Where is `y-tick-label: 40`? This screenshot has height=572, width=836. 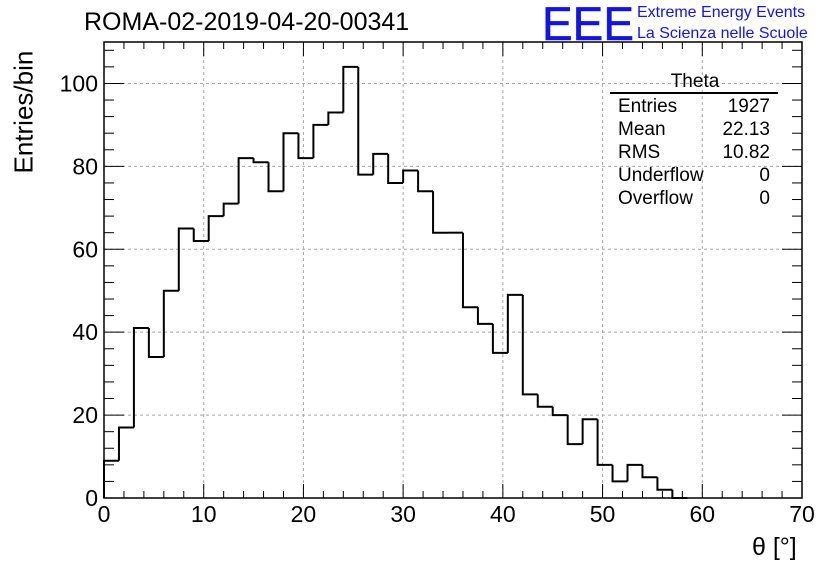
y-tick-label: 40 is located at coordinates (85, 332).